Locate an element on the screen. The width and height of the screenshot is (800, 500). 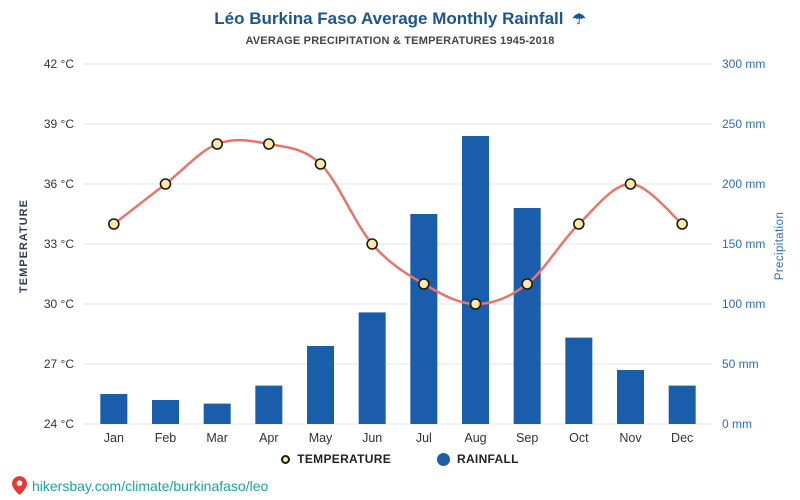
left-axis-tick: 39 °C is located at coordinates (59, 124).